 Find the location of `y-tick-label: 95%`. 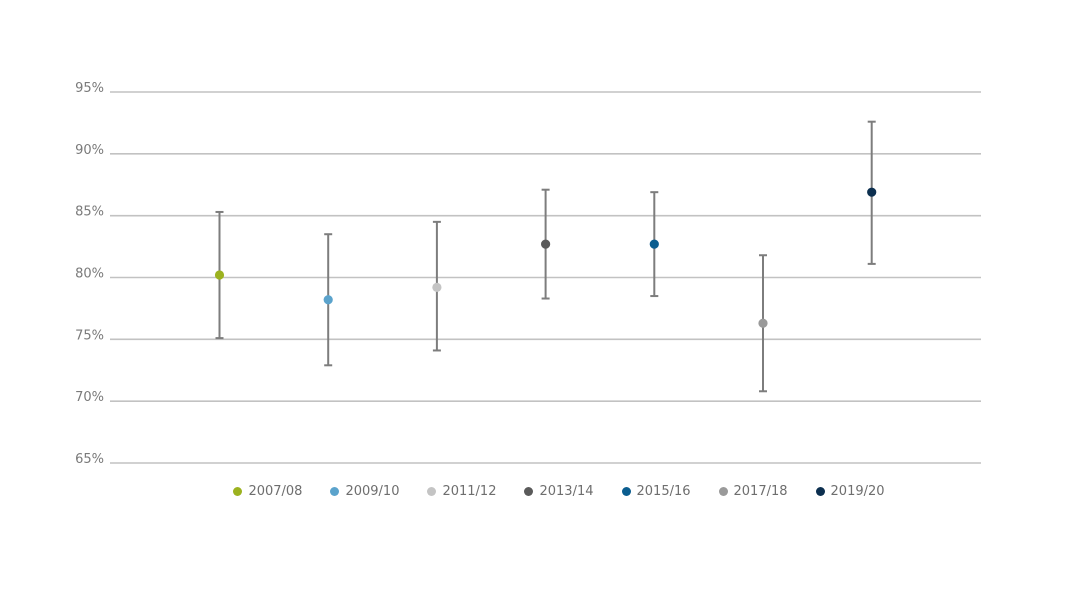

y-tick-label: 95% is located at coordinates (89, 88).